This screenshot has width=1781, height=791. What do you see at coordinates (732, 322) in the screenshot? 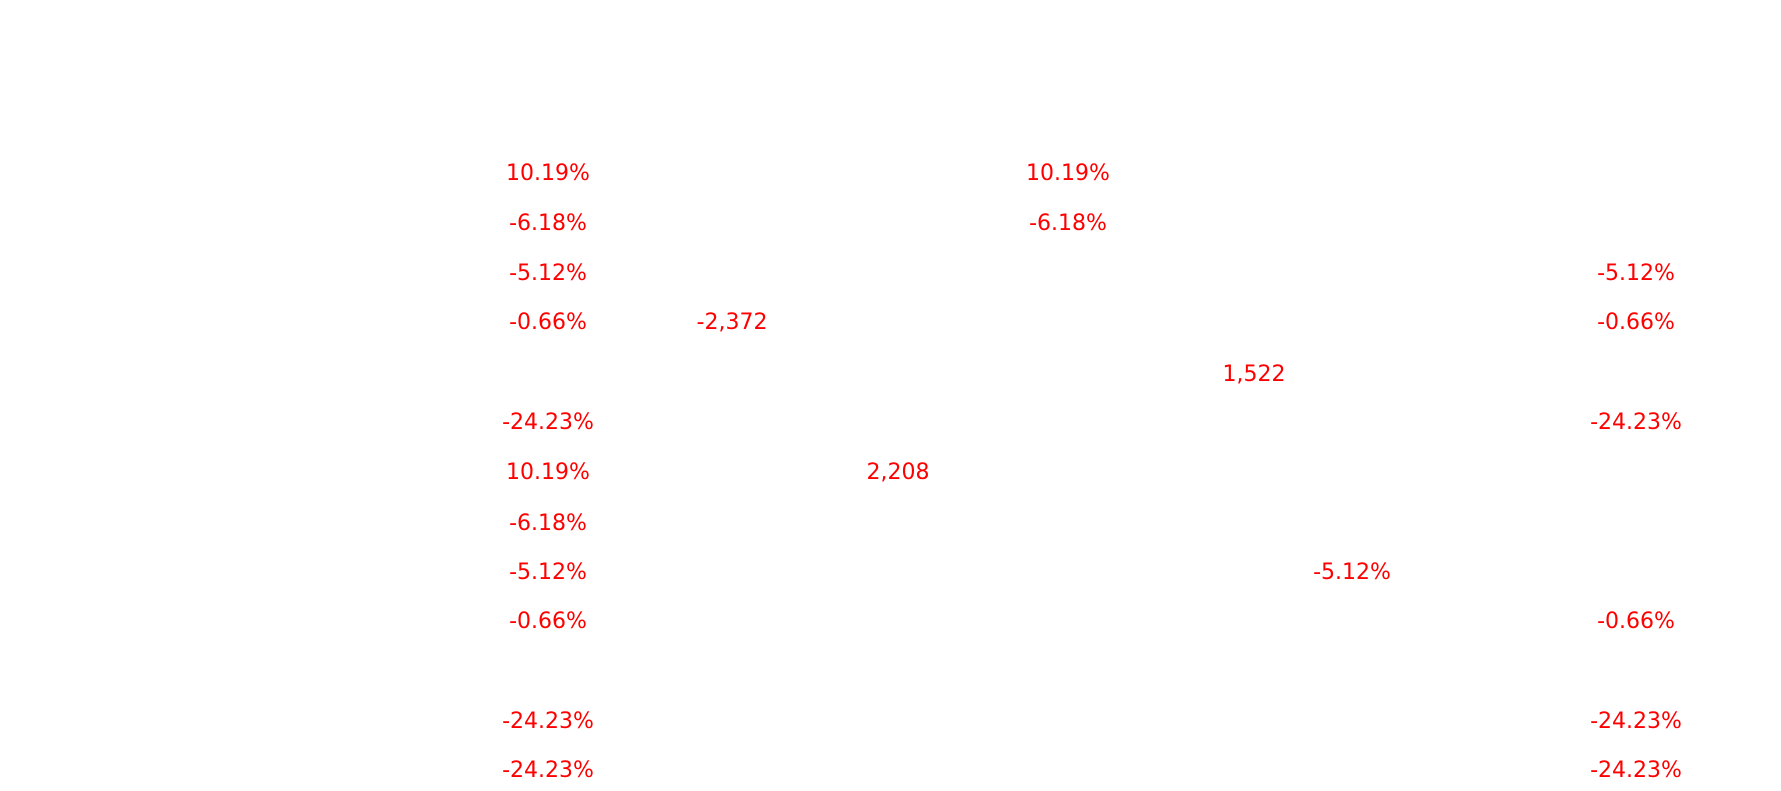
I see `value-label: -2,372` at bounding box center [732, 322].